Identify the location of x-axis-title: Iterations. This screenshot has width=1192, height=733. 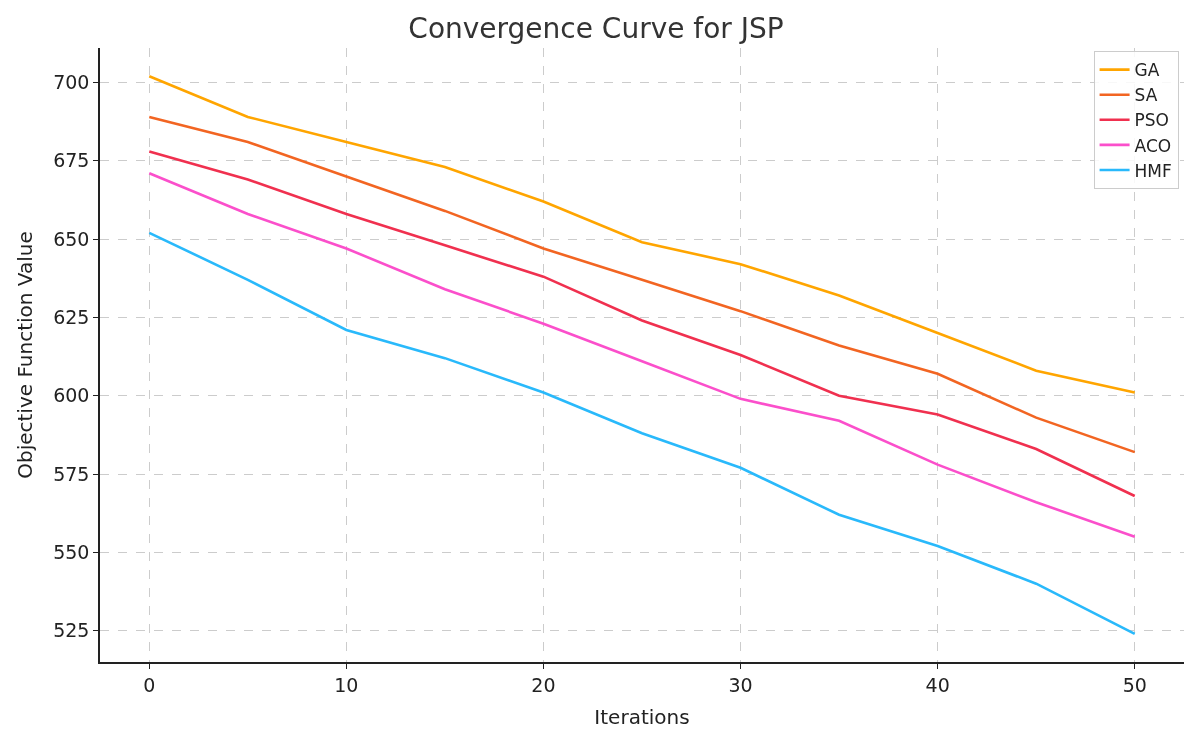
(642, 716).